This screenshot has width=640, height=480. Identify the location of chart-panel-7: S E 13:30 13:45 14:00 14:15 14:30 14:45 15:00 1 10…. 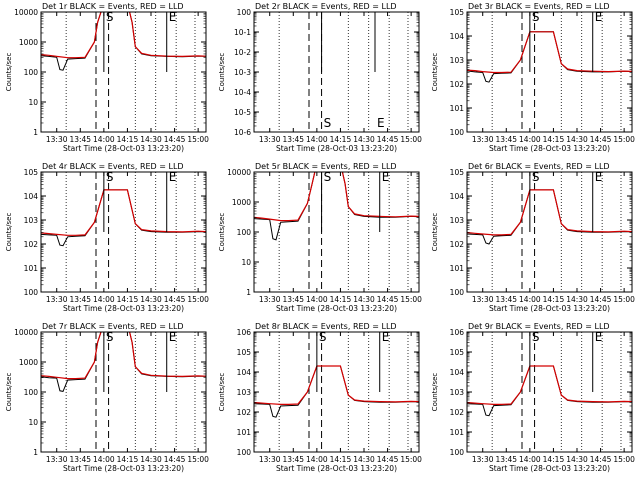
(107, 397).